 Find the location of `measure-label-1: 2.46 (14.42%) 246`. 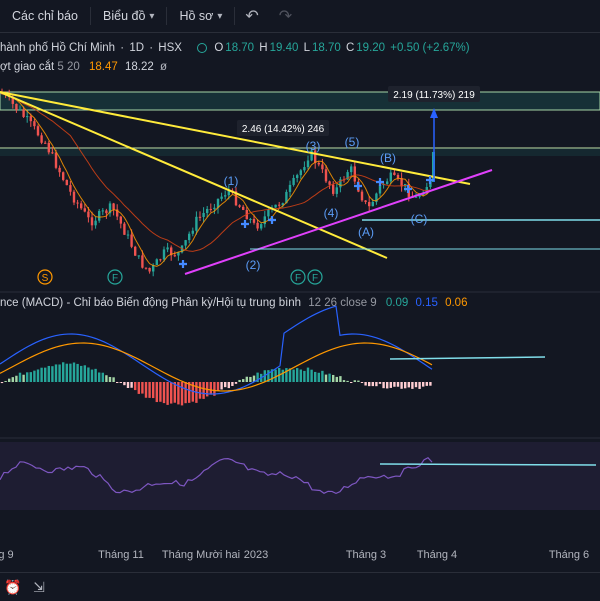

measure-label-1: 2.46 (14.42%) 246 is located at coordinates (283, 128).